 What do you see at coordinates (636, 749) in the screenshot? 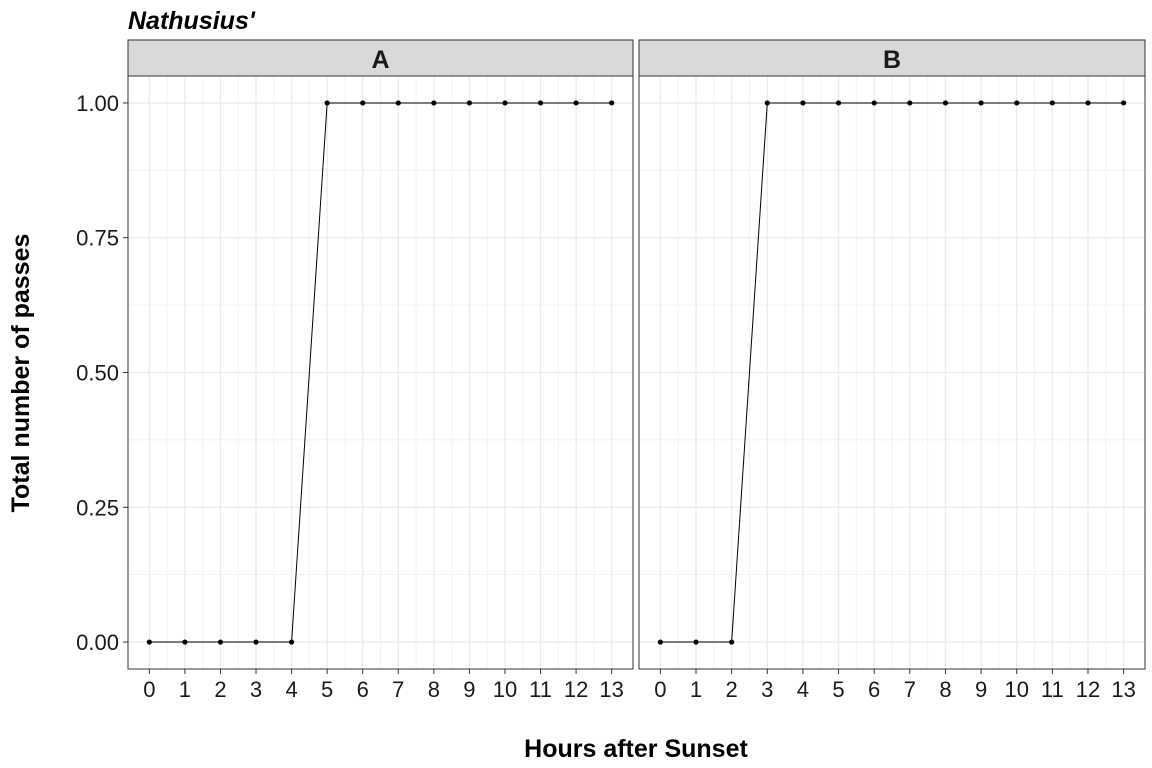
I see `x-axis-title: Hours after Sunset` at bounding box center [636, 749].